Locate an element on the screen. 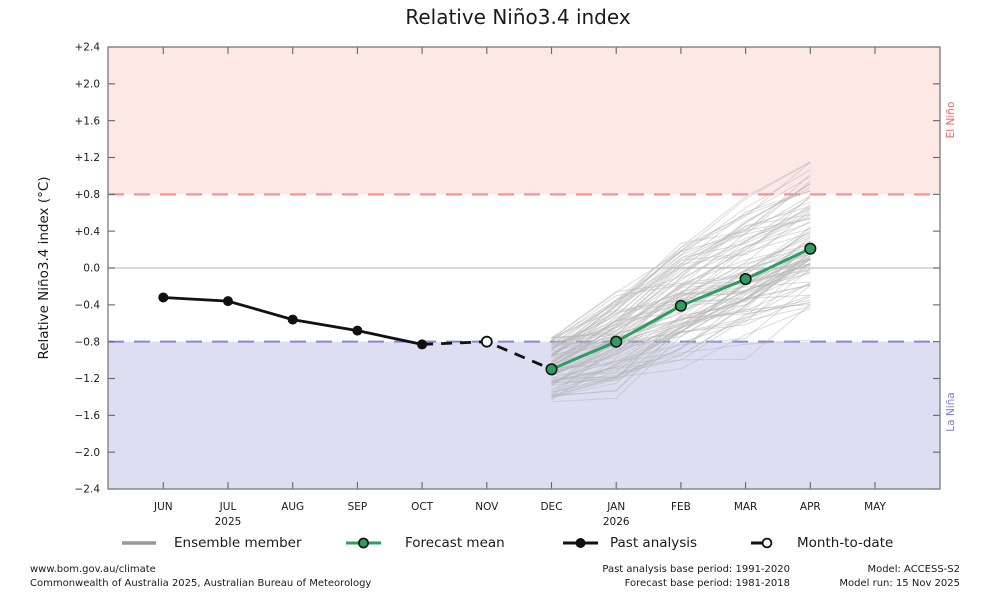  svg-text: +2.4 is located at coordinates (88, 48).